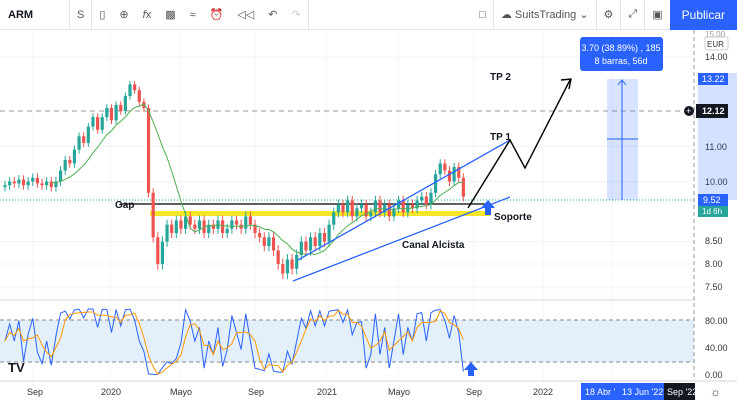 Image resolution: width=737 pixels, height=402 pixels. I want to click on currency-selector, so click(716, 43).